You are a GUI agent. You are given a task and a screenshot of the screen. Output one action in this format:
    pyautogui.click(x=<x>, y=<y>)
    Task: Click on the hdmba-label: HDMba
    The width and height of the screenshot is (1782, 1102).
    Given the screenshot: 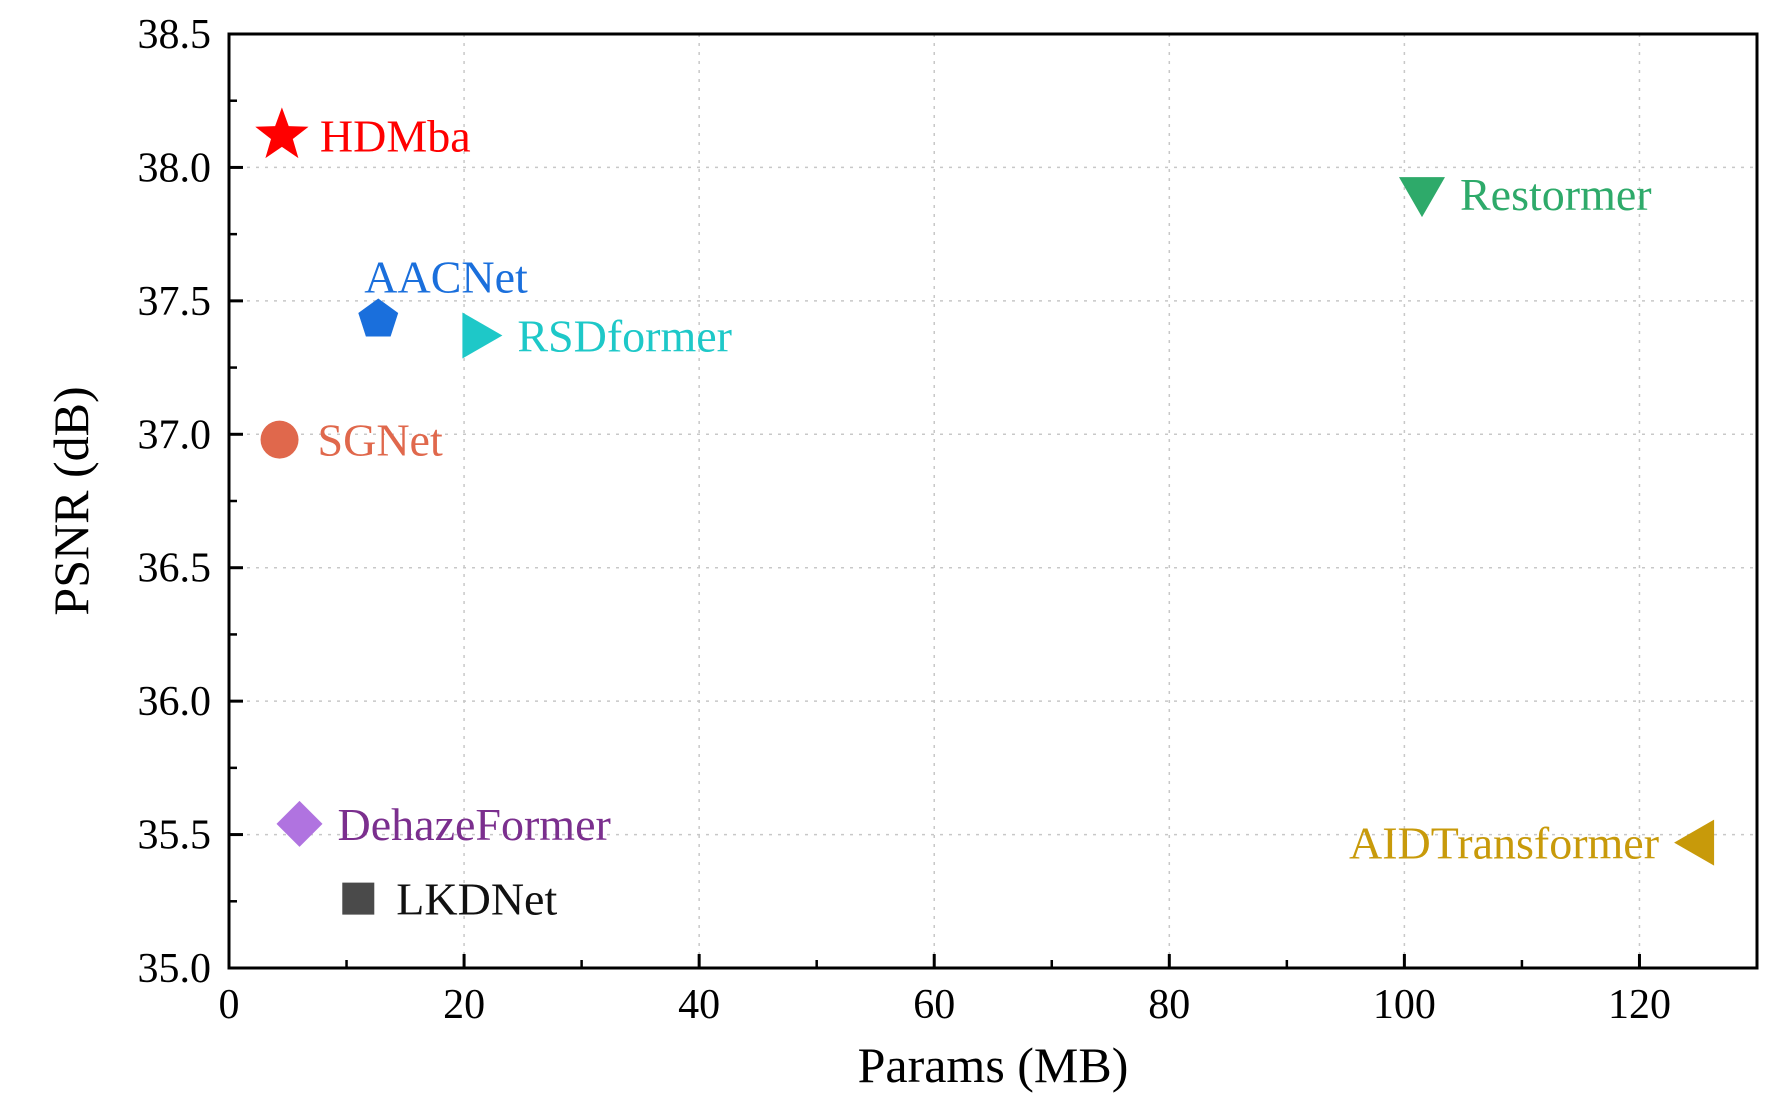 What is the action you would take?
    pyautogui.click(x=395, y=135)
    